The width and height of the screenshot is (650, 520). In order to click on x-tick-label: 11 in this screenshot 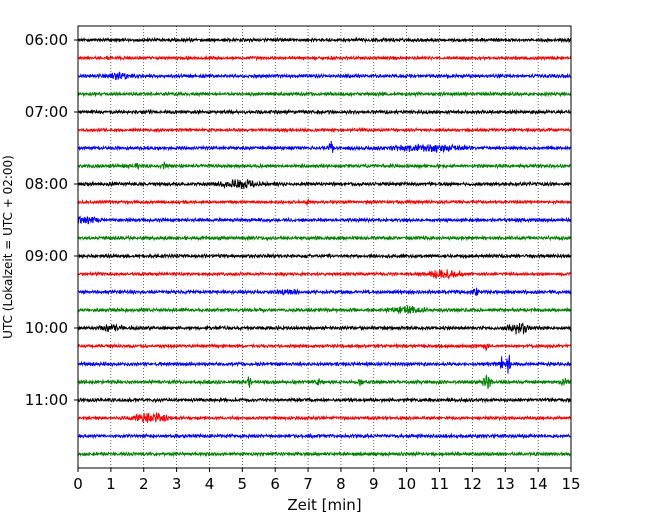, I will do `click(439, 484)`.